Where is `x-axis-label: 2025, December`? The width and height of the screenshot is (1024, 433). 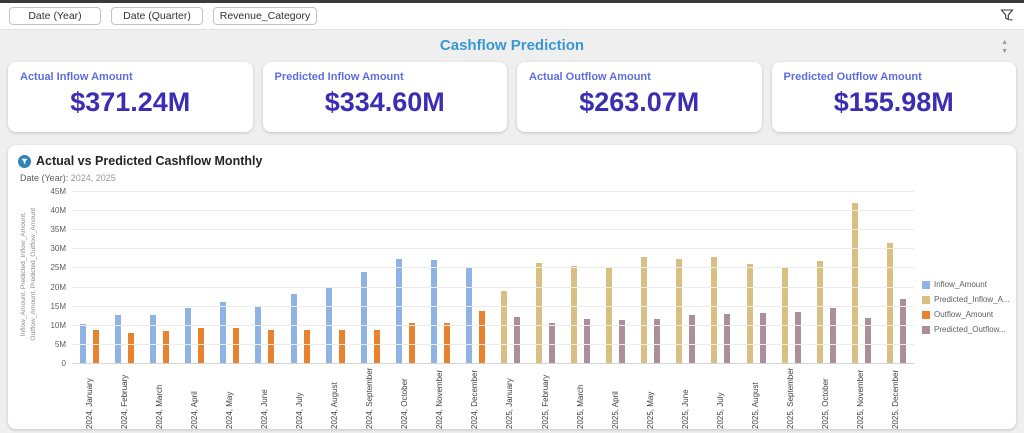 x-axis-label: 2025, December is located at coordinates (896, 399).